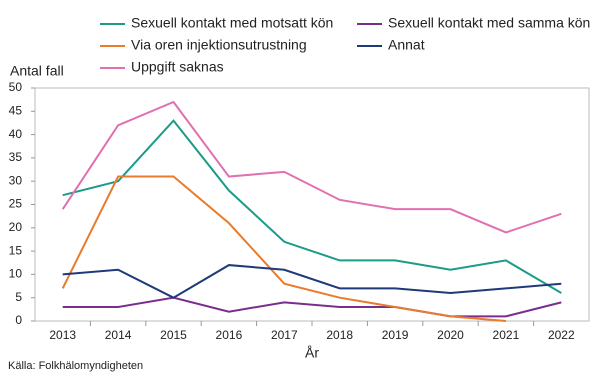 The image size is (604, 378). I want to click on y-tick-label: 15, so click(16, 250).